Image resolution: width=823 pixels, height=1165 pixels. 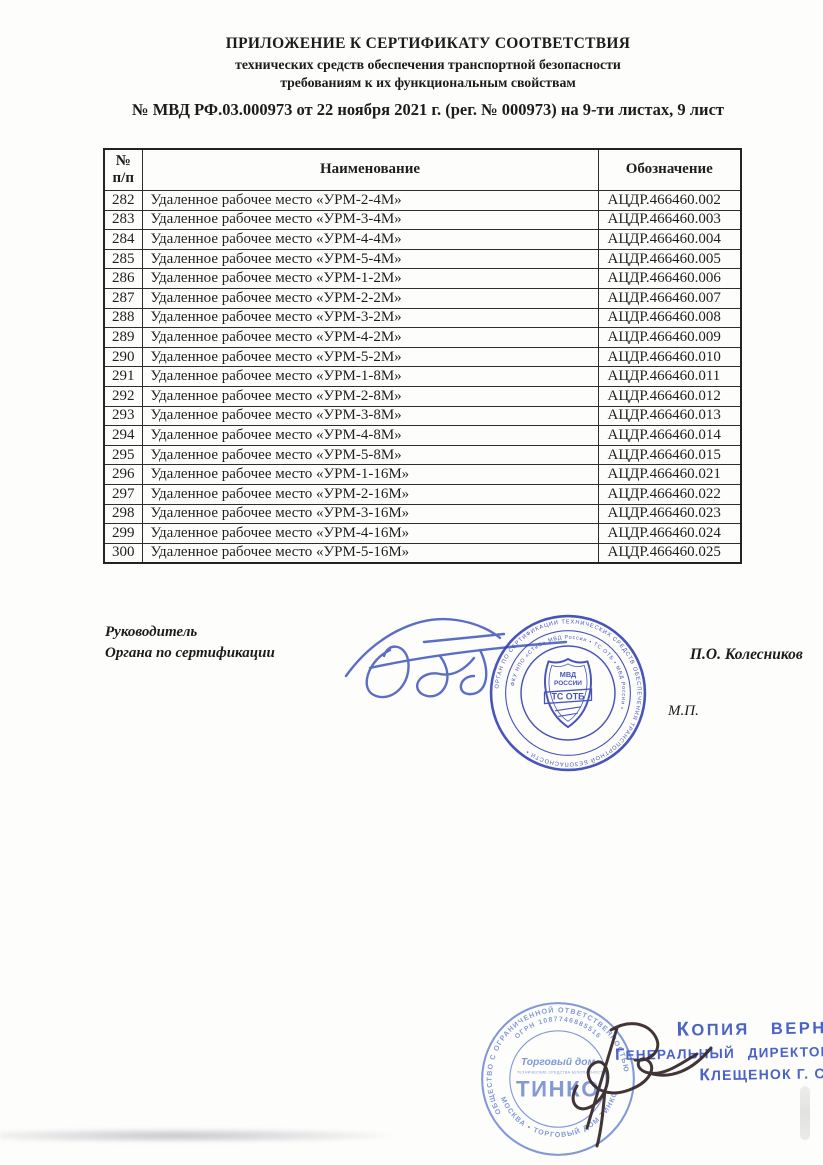 I want to click on row-number: 289, so click(x=123, y=337).